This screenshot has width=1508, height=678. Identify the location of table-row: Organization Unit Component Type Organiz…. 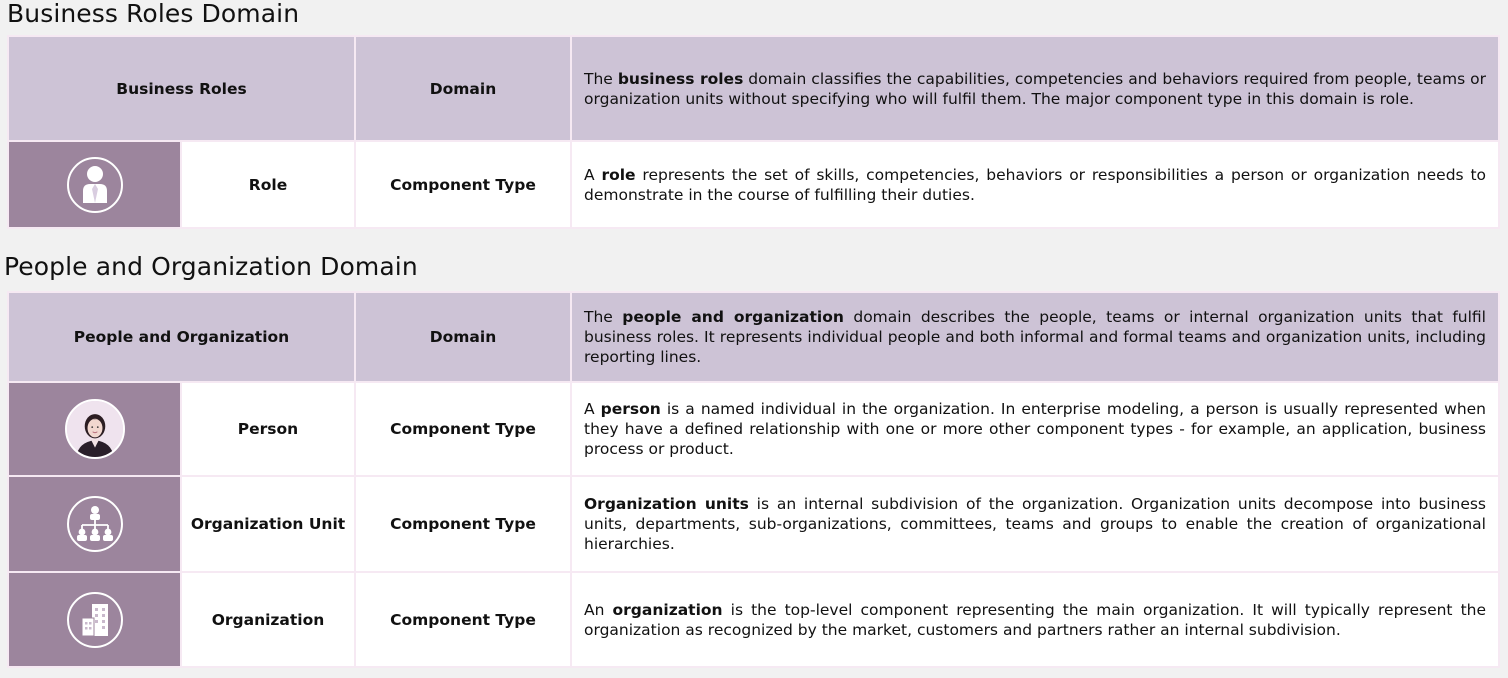
(753, 524).